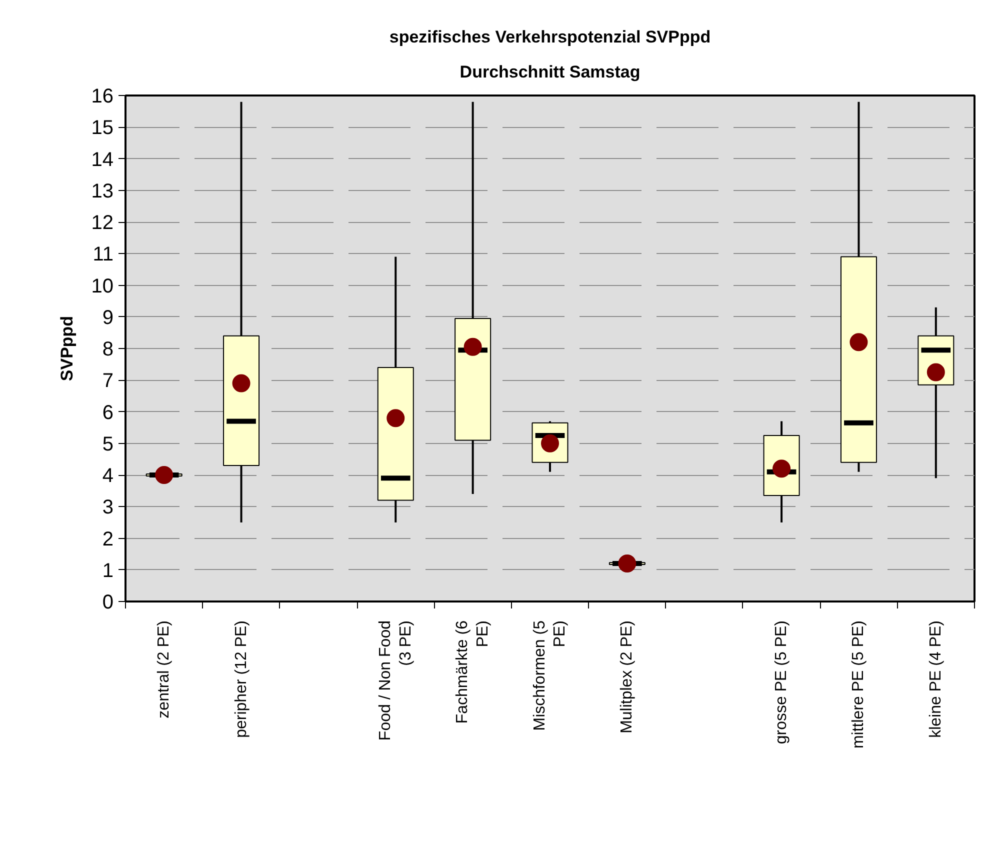 The height and width of the screenshot is (843, 987). I want to click on y-tick-label: 4, so click(108, 476).